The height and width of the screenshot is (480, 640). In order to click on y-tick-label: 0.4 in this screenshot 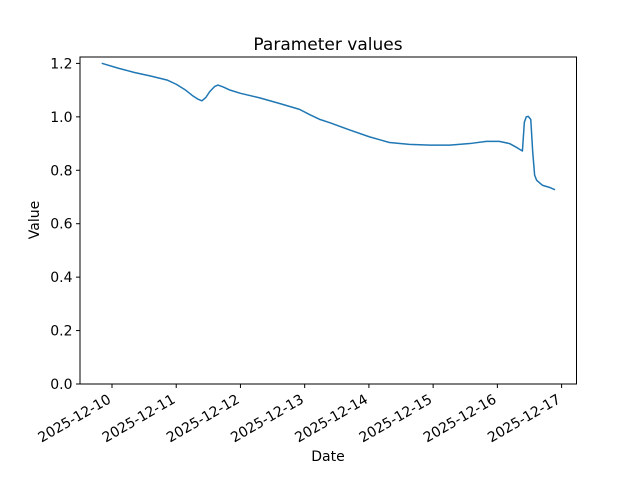, I will do `click(61, 278)`.